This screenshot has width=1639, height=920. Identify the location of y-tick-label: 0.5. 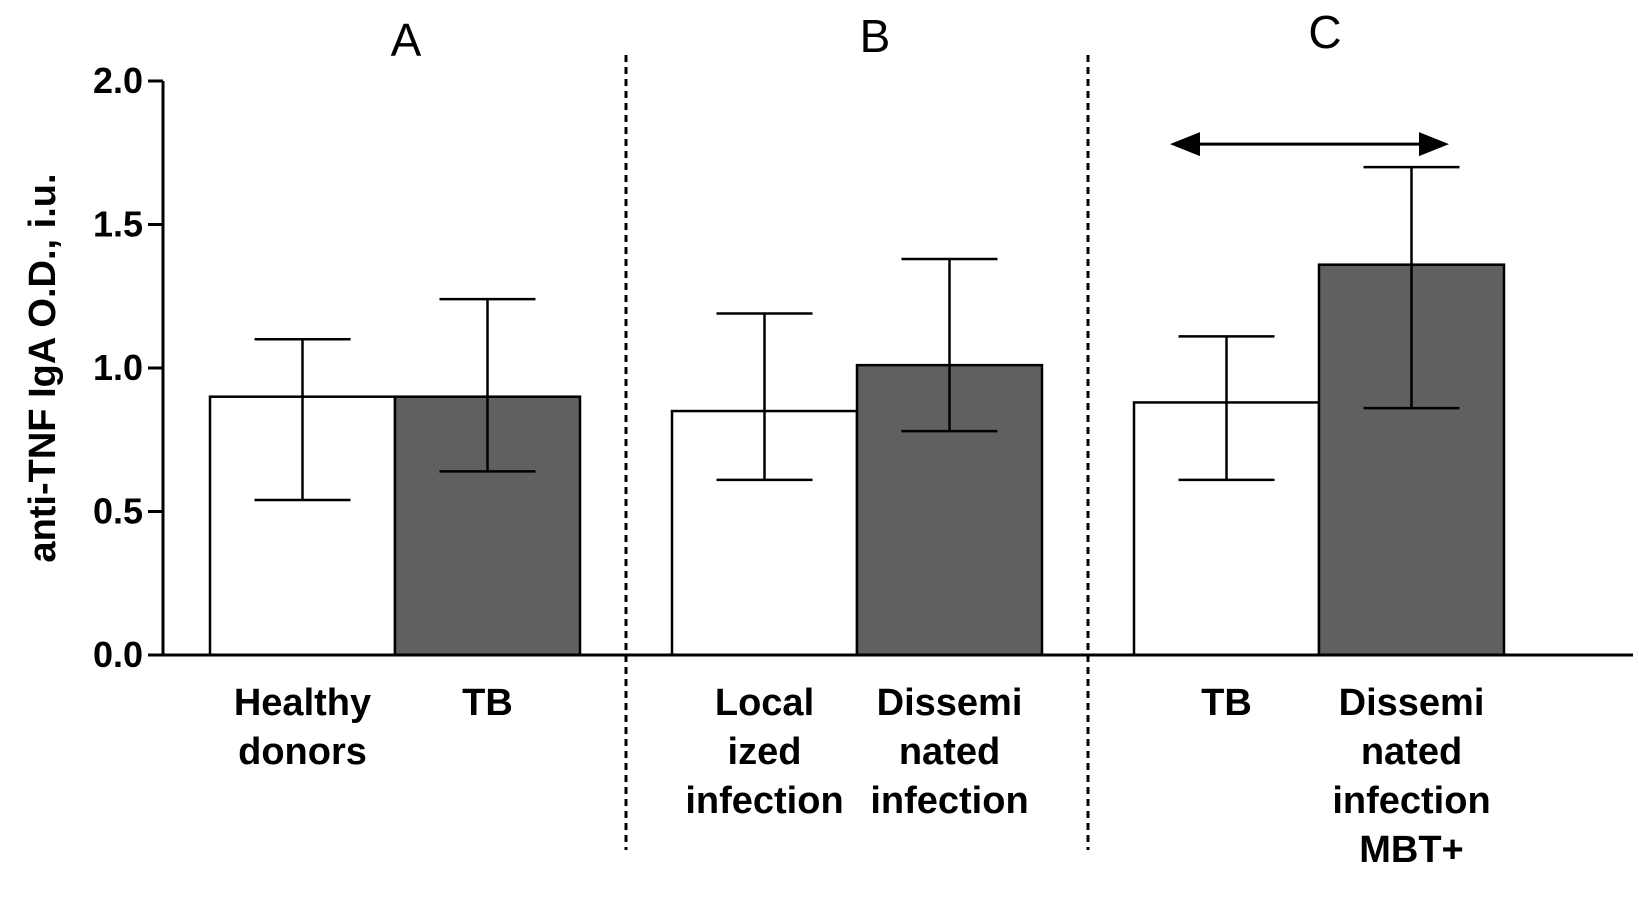
(118, 511).